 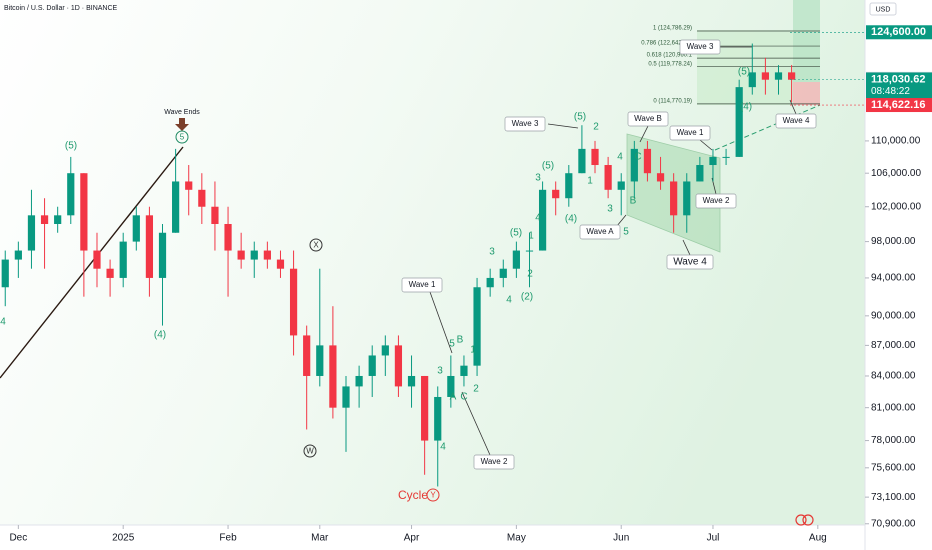 I want to click on stop-zone, so click(x=806, y=93).